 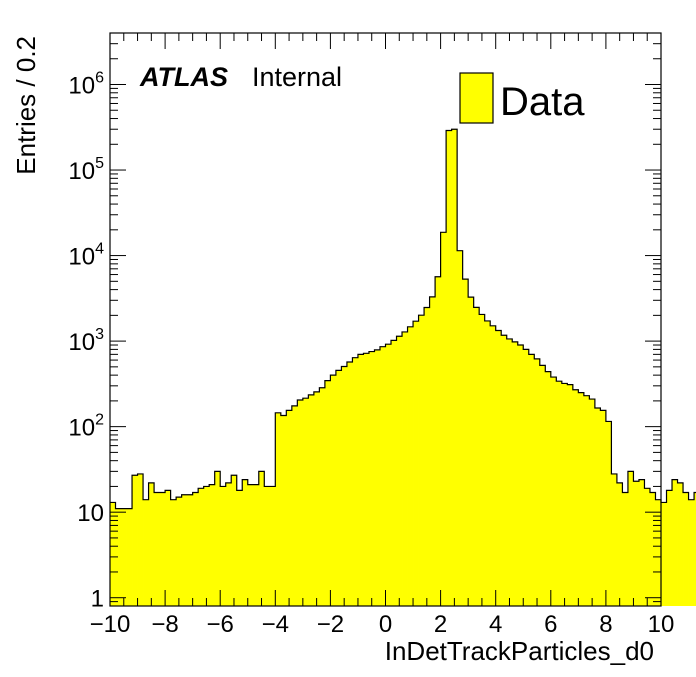 What do you see at coordinates (297, 77) in the screenshot?
I see `atlas-sublabel-text: Internal` at bounding box center [297, 77].